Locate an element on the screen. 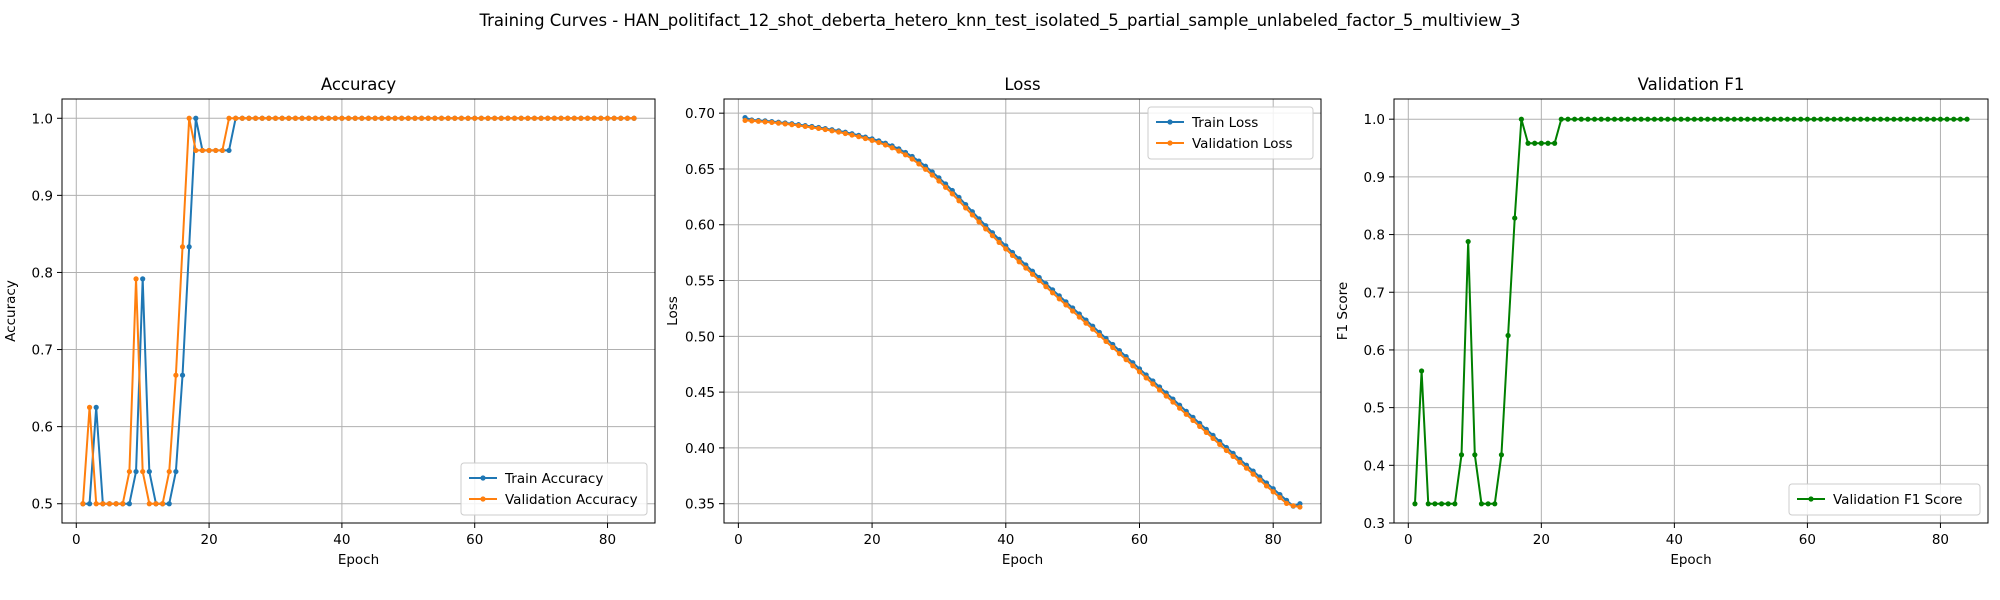 The height and width of the screenshot is (600, 2000). y-tick-label: 0.70 is located at coordinates (700, 114).